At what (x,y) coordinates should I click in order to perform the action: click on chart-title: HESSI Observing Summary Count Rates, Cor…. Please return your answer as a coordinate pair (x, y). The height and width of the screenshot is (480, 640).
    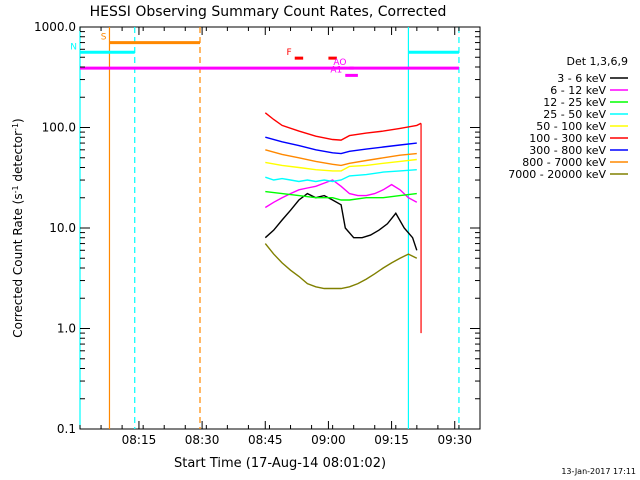
    Looking at the image, I should click on (268, 12).